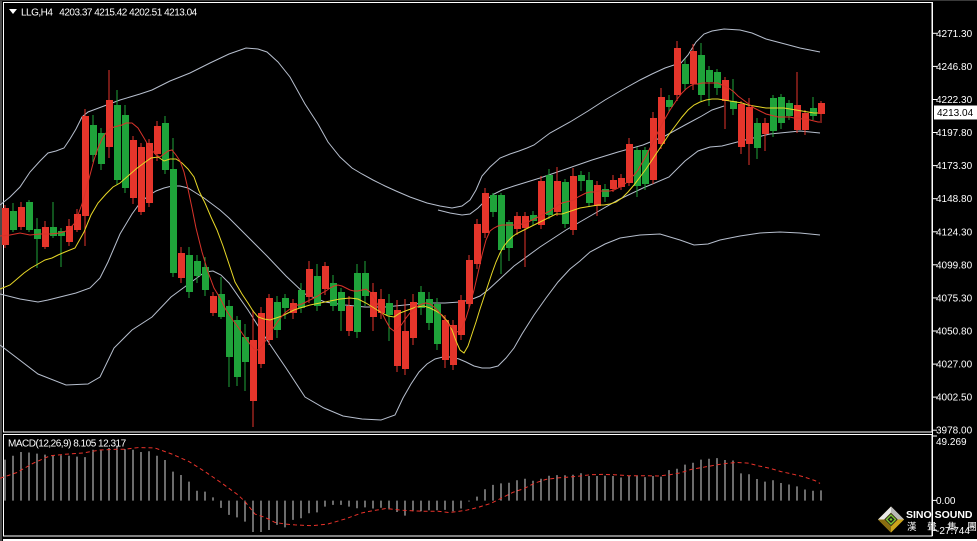 The height and width of the screenshot is (541, 977). What do you see at coordinates (954, 365) in the screenshot?
I see `svg-text: 4027.00` at bounding box center [954, 365].